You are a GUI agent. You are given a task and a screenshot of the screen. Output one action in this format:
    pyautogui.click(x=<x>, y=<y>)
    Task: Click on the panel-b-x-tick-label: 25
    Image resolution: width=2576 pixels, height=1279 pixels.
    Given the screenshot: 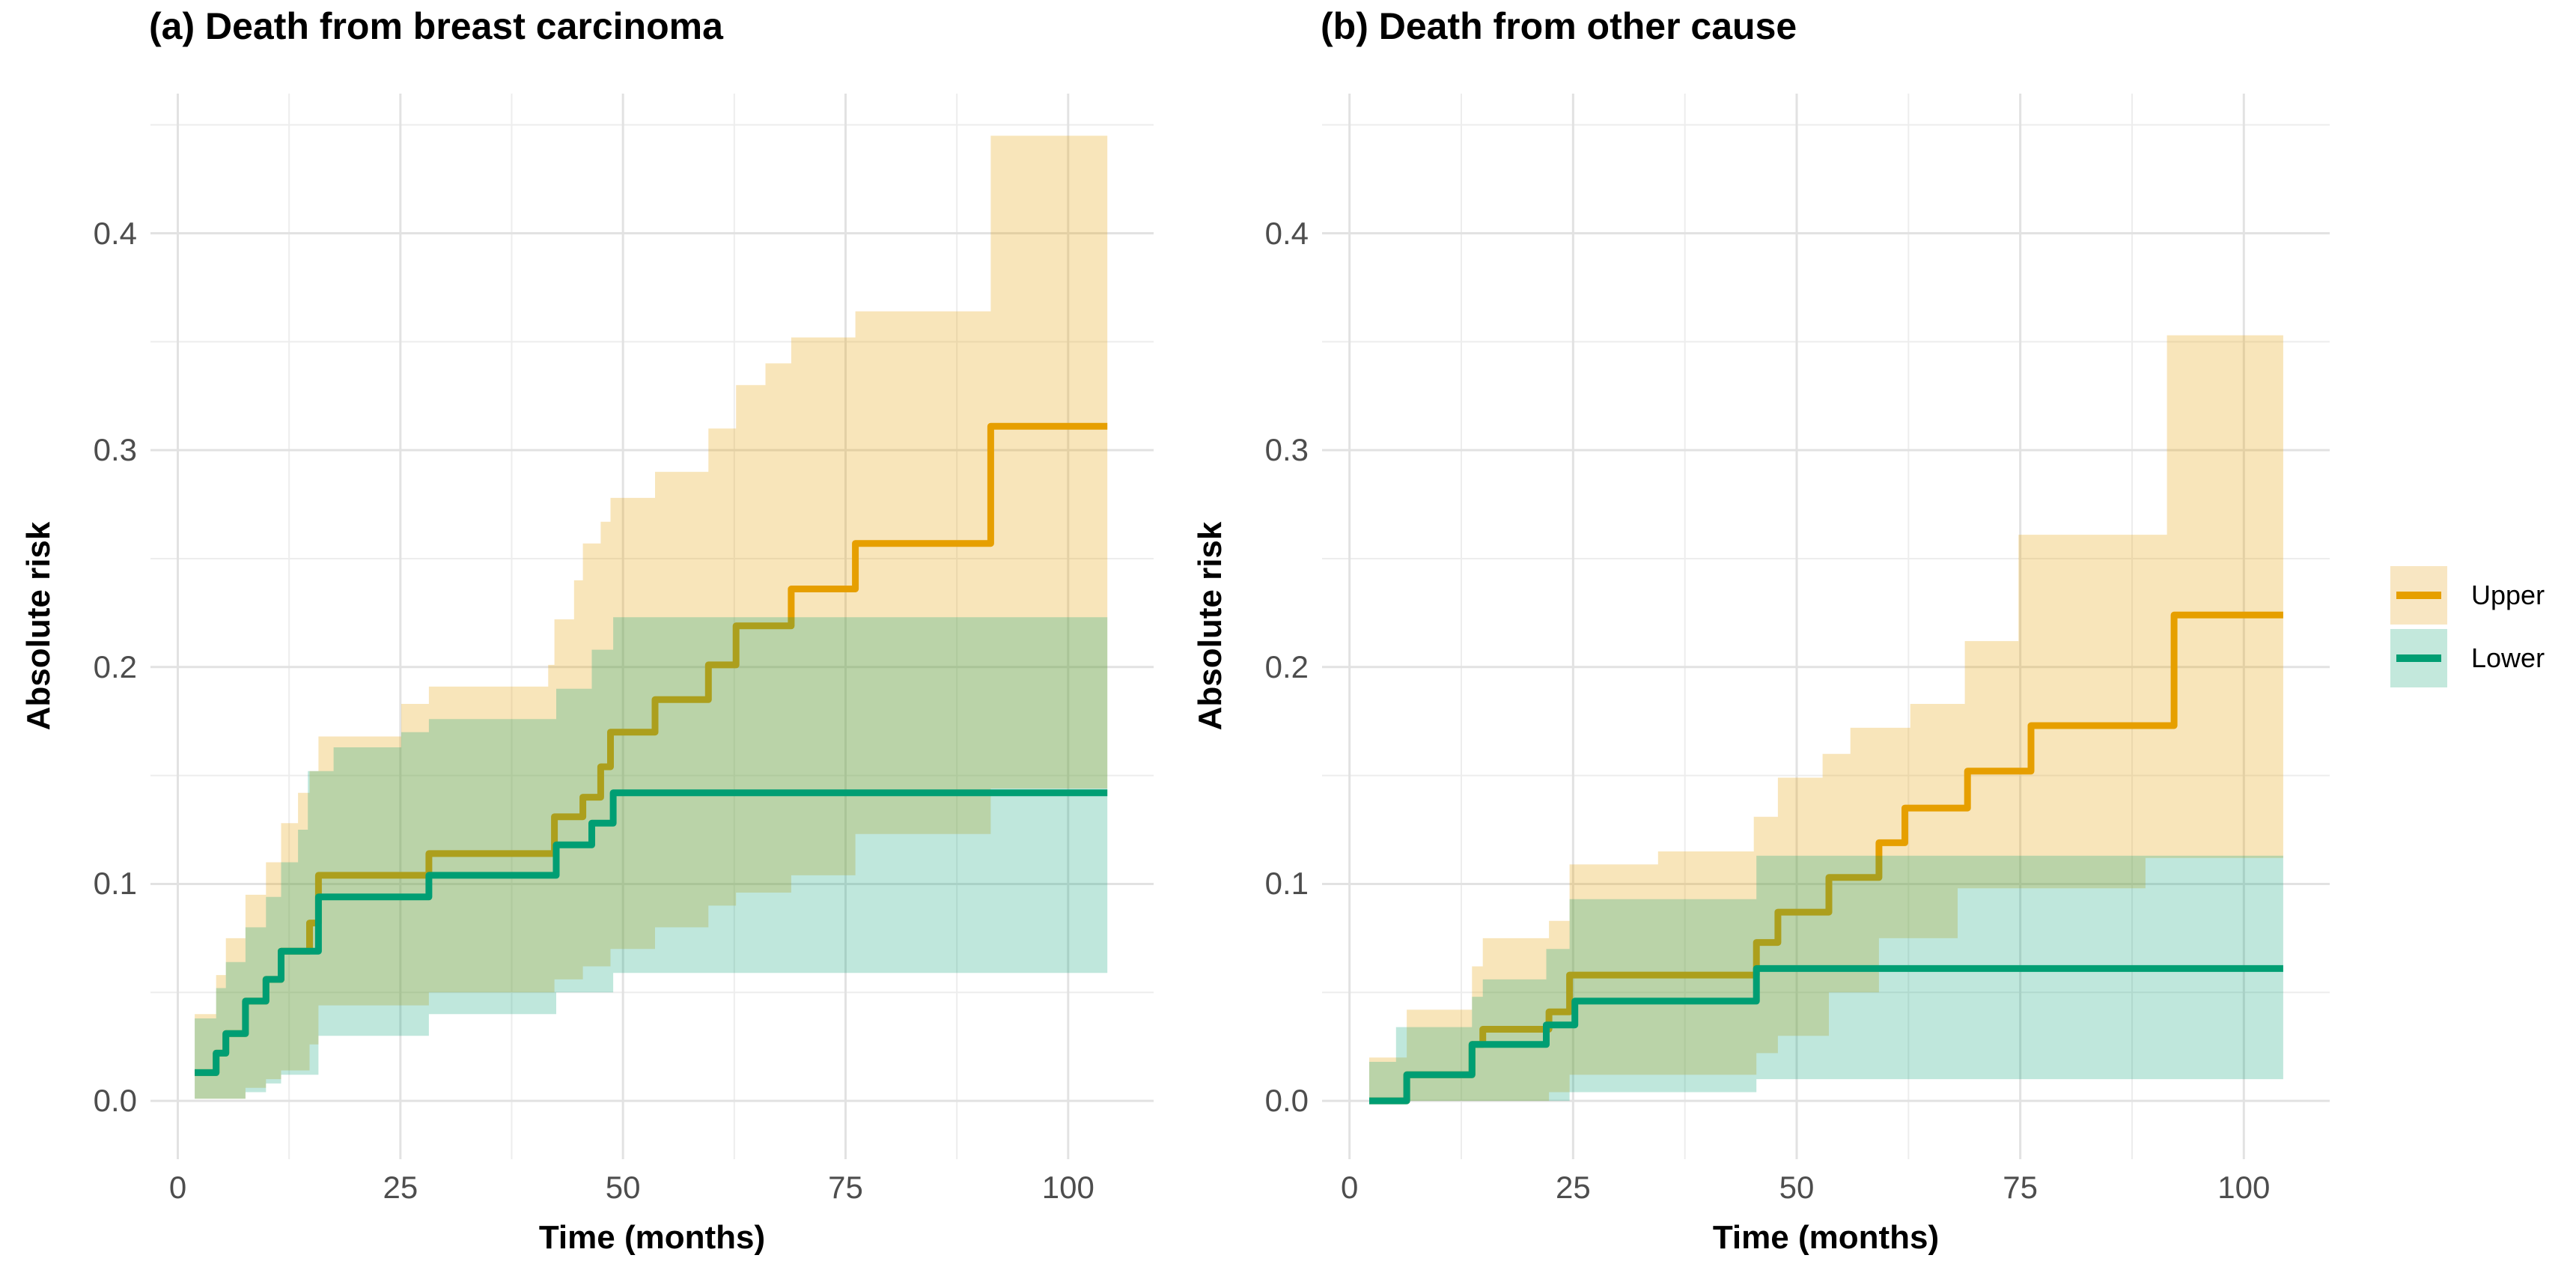 What is the action you would take?
    pyautogui.click(x=1573, y=1187)
    